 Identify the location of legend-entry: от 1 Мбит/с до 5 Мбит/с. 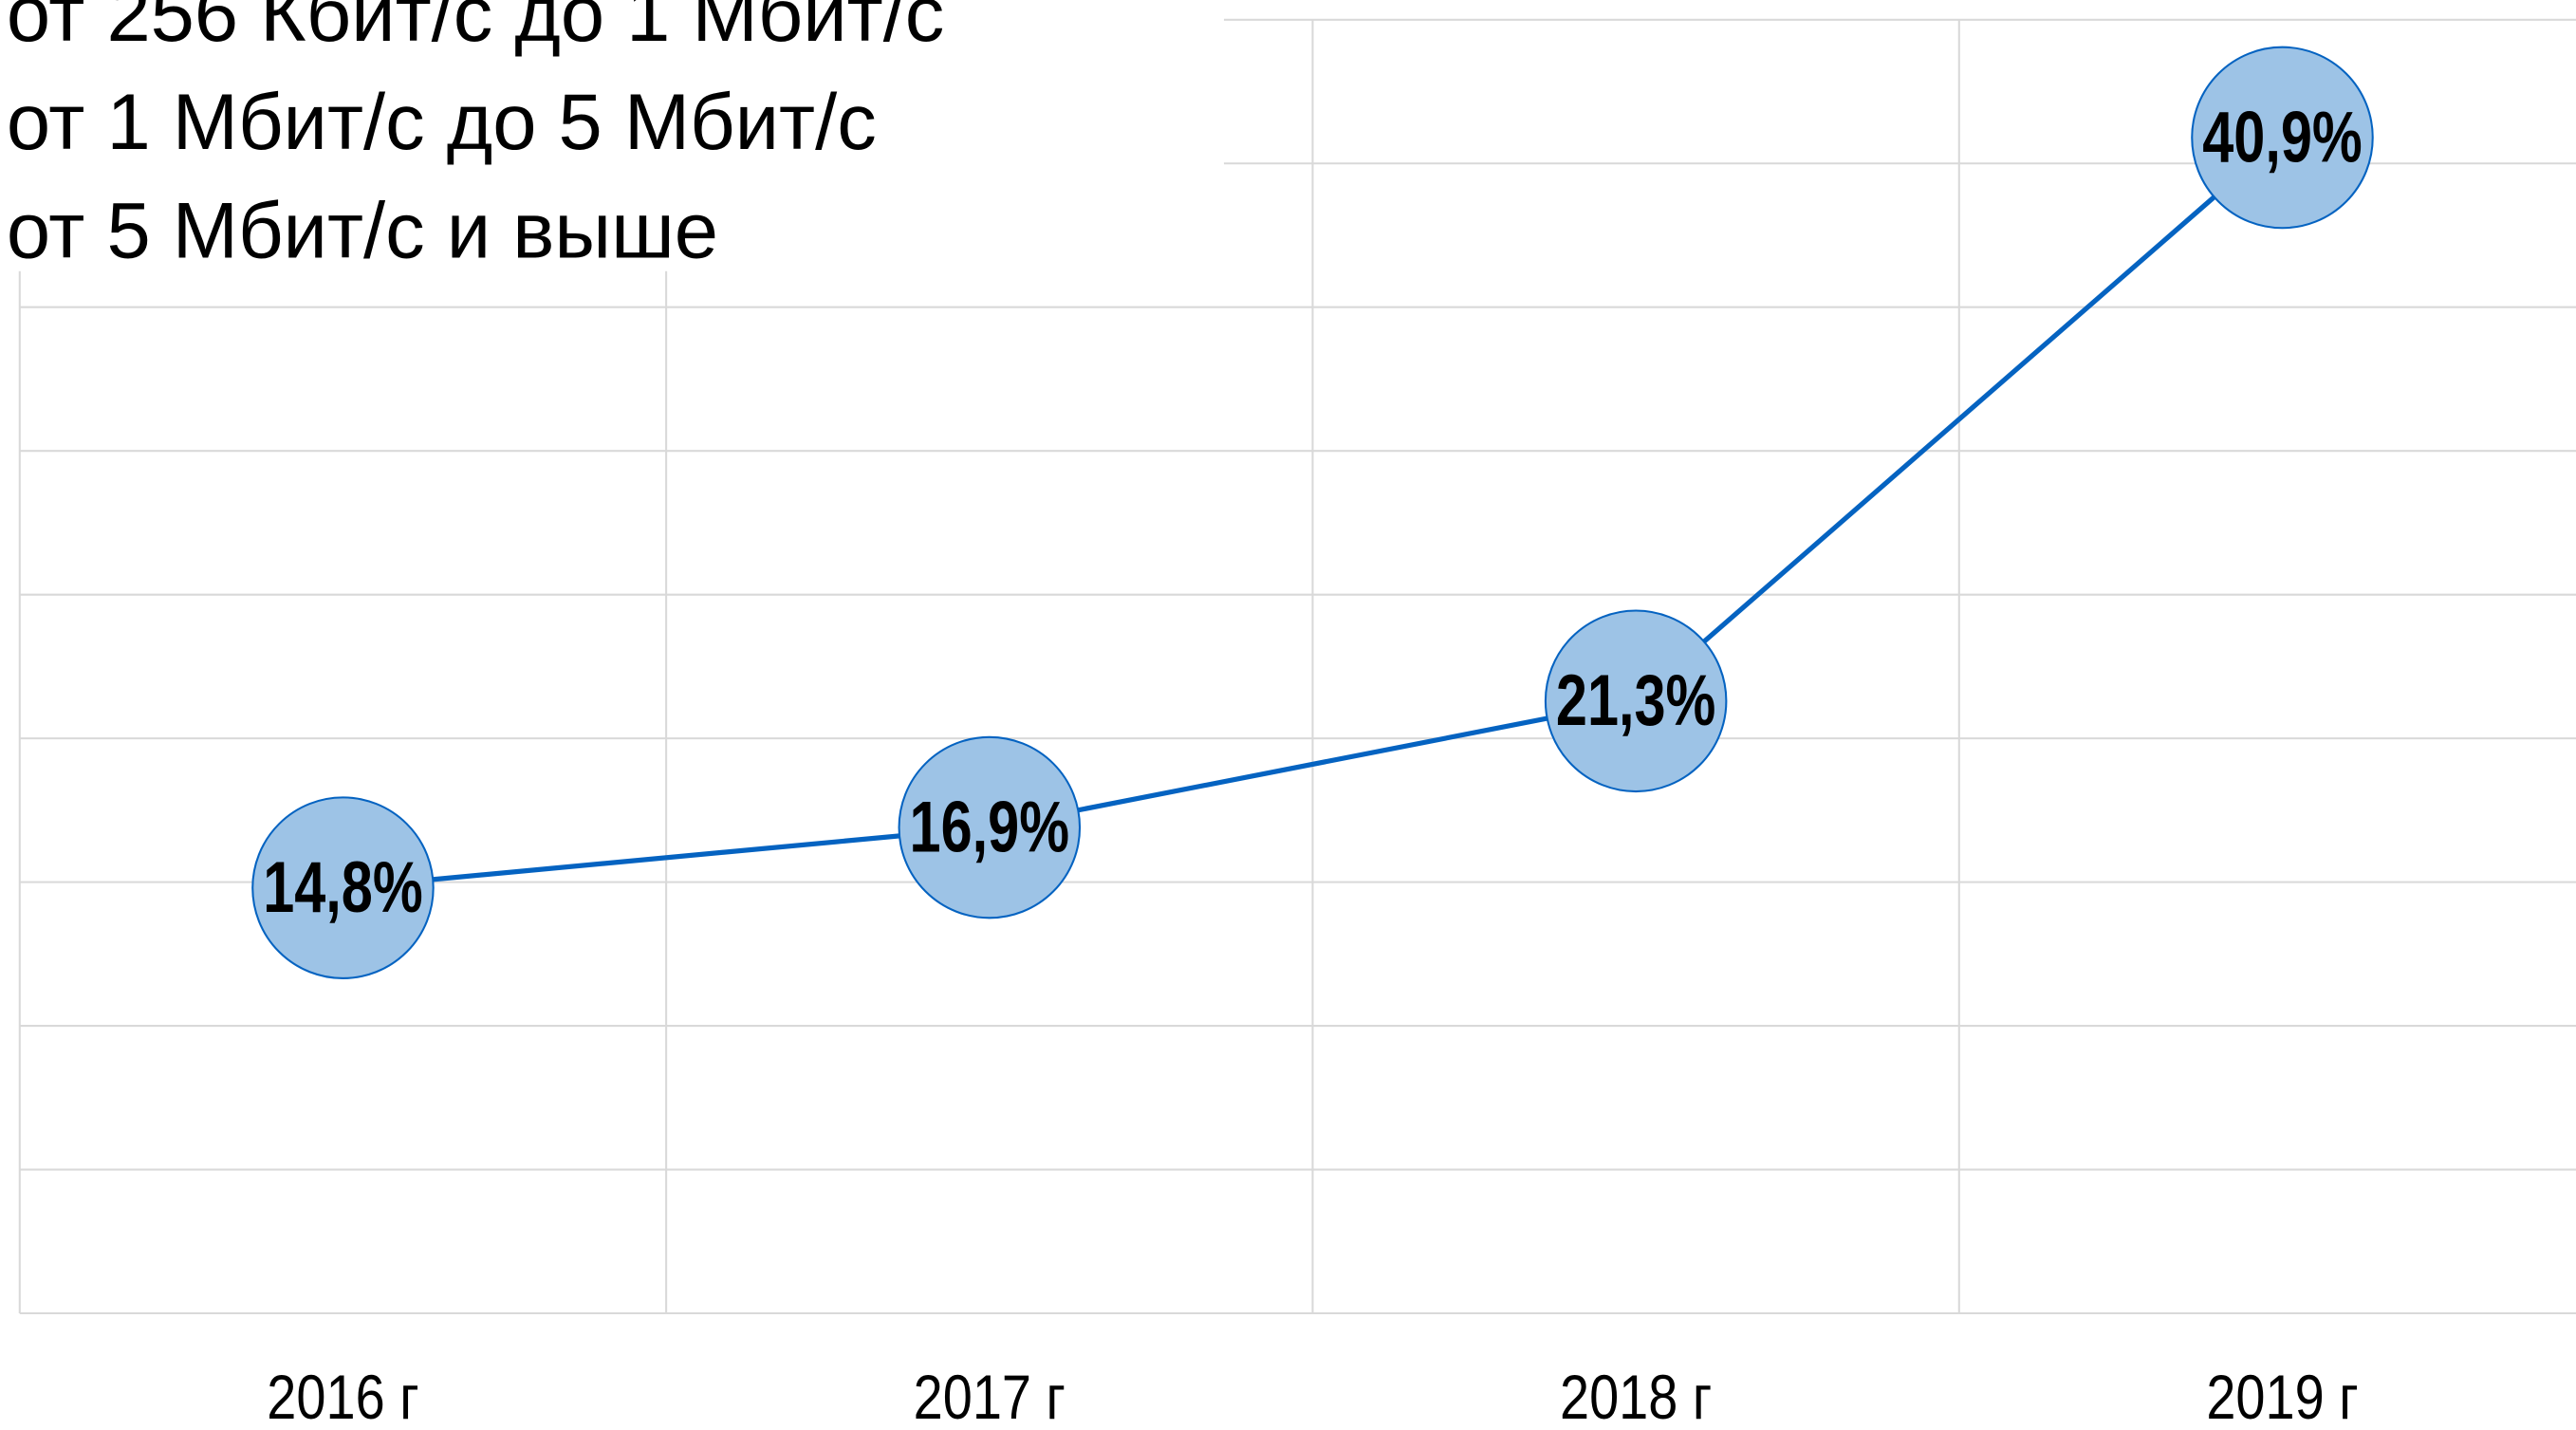
(442, 122).